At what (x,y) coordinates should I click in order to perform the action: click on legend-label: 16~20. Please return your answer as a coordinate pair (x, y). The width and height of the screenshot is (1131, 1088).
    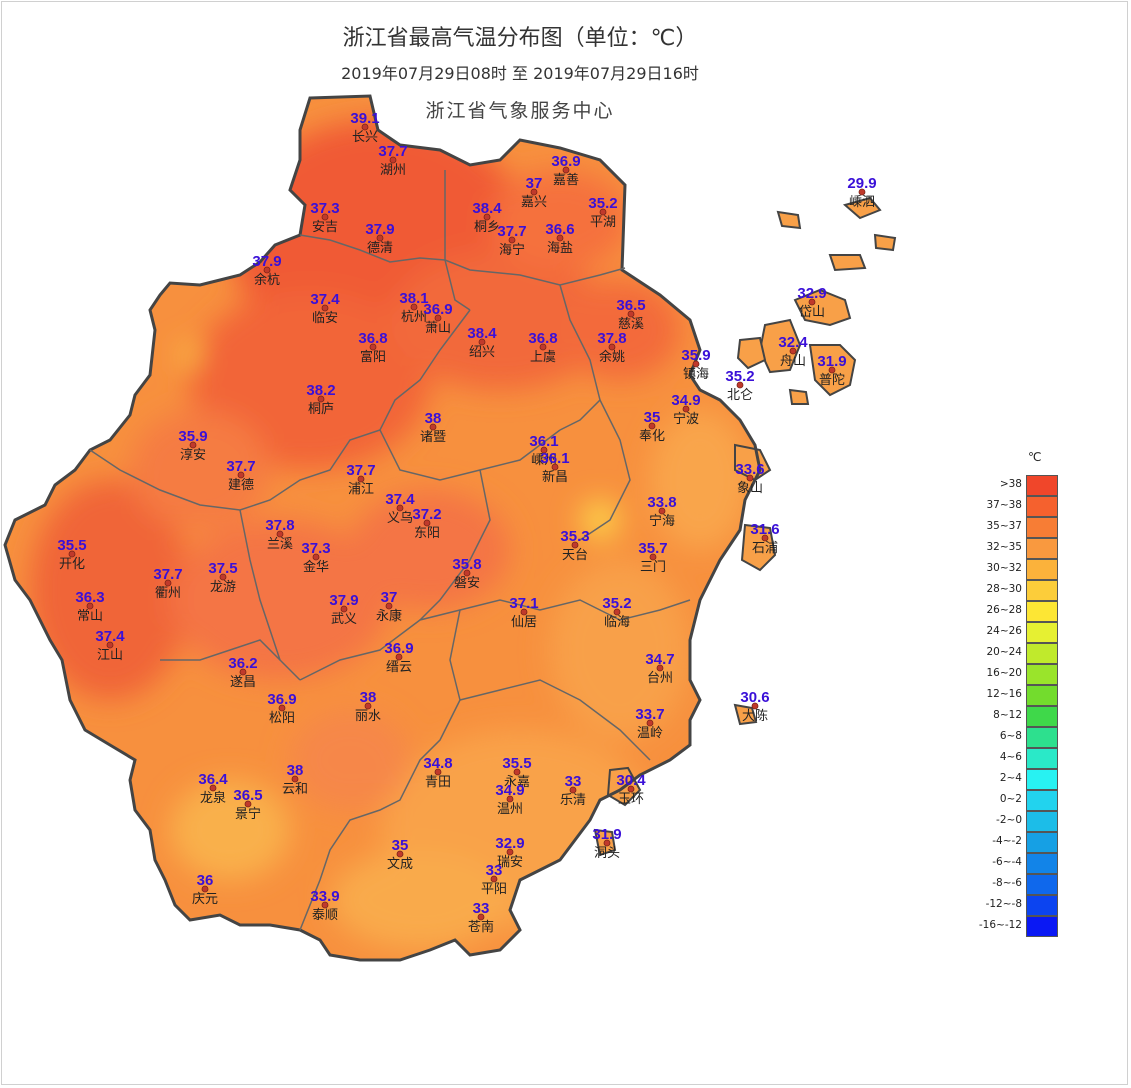
    Looking at the image, I should click on (1004, 673).